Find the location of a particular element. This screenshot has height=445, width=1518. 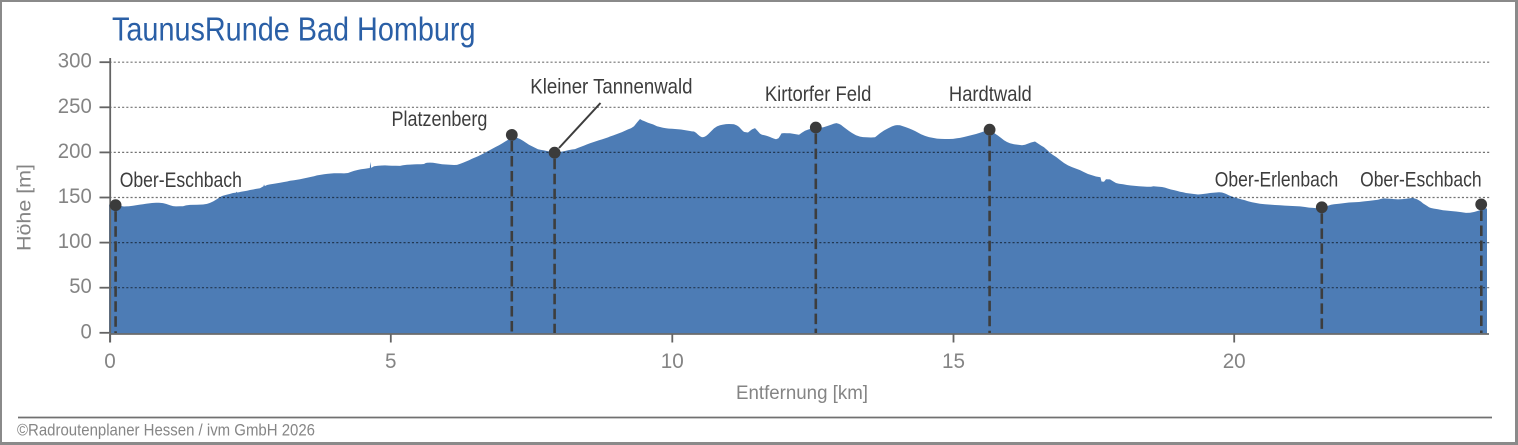

svg-text: 15 is located at coordinates (953, 361).